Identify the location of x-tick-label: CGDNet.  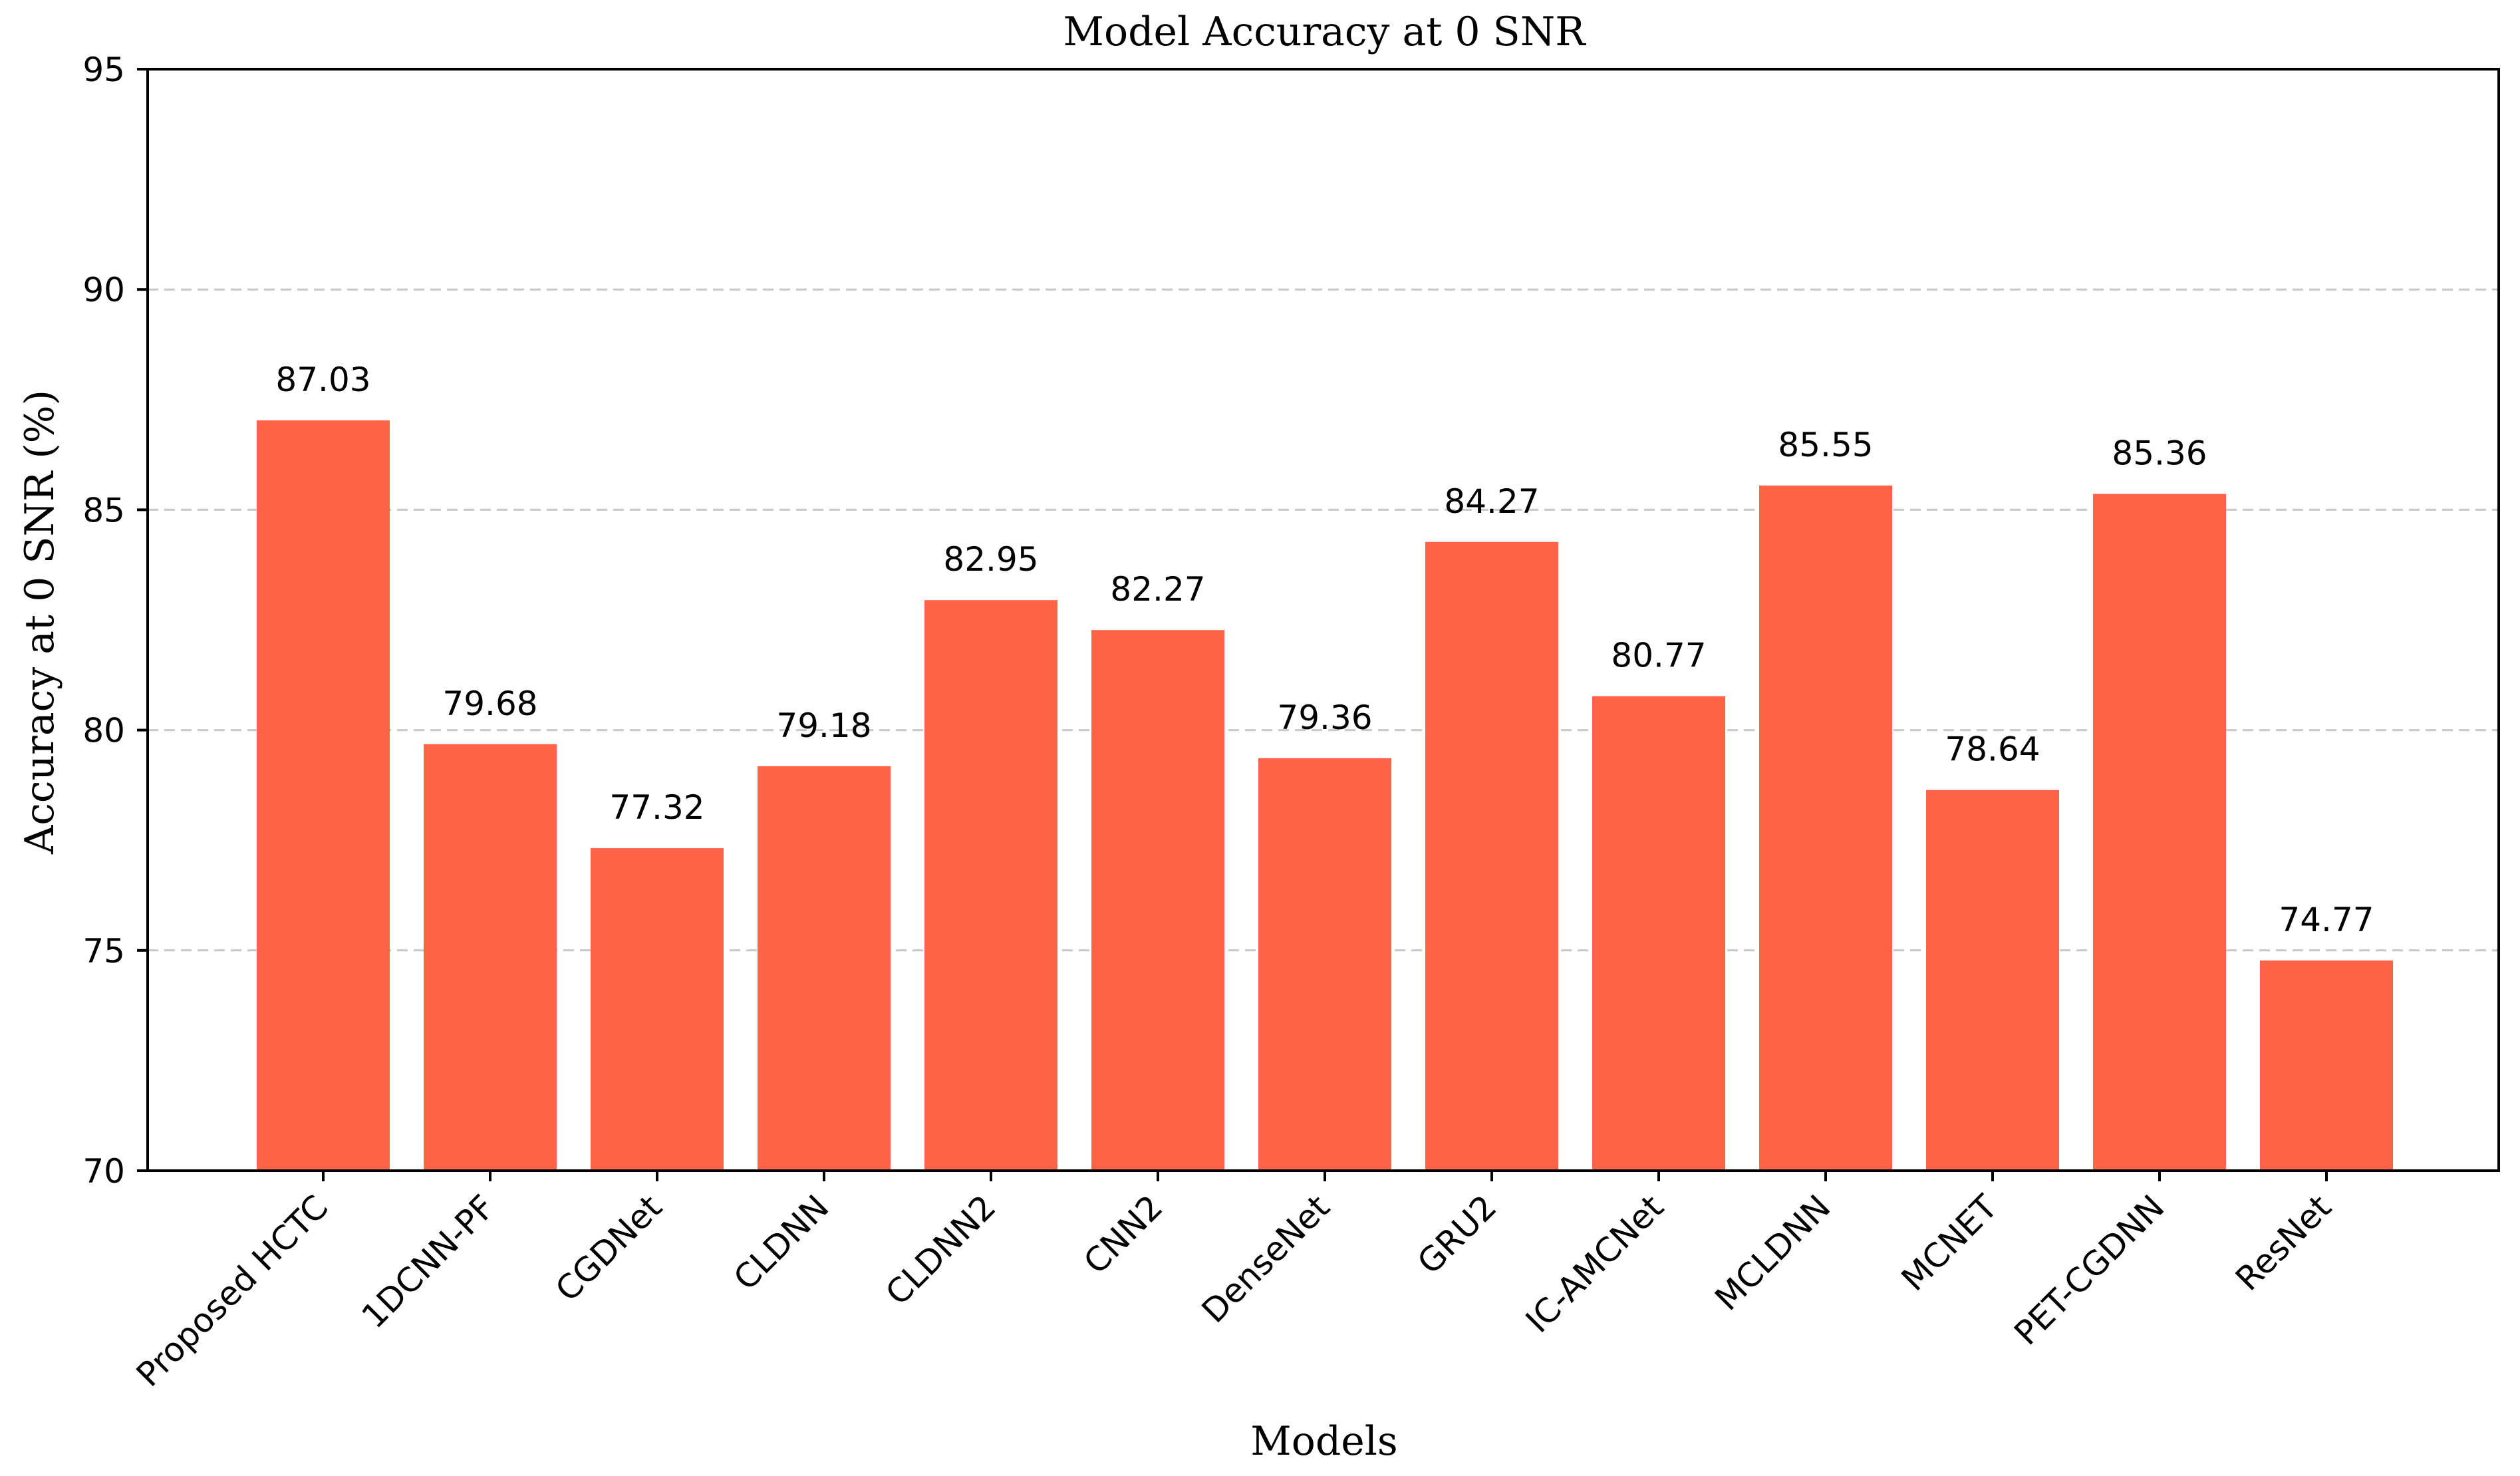
(608, 1248).